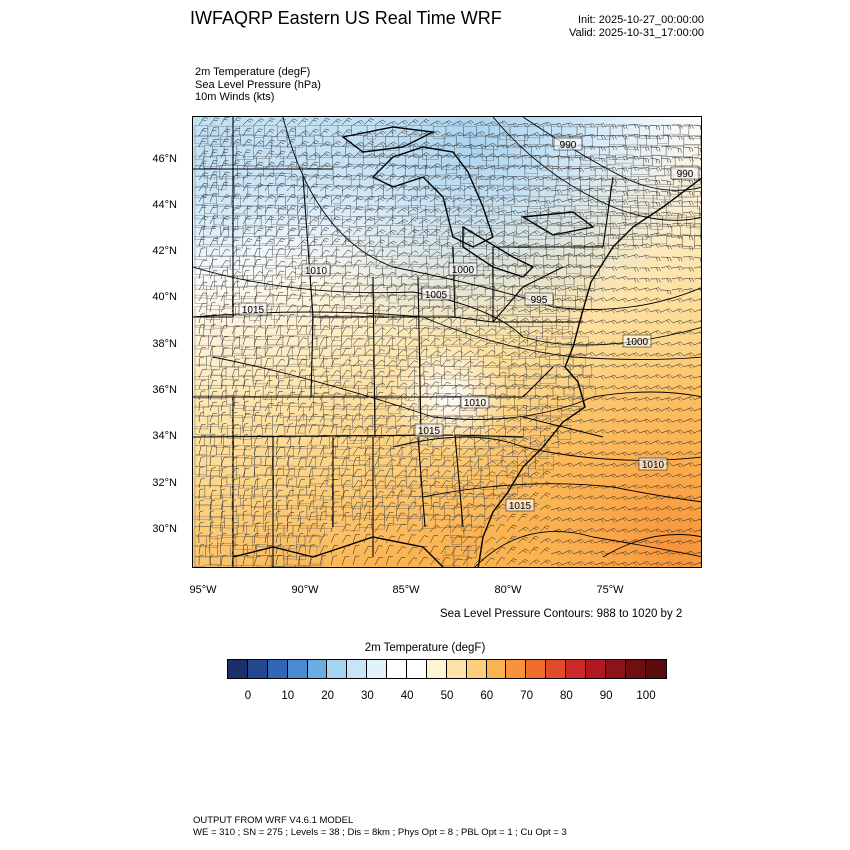 Image resolution: width=850 pixels, height=850 pixels. I want to click on colorbar-title: 2m Temperature (degF), so click(425, 648).